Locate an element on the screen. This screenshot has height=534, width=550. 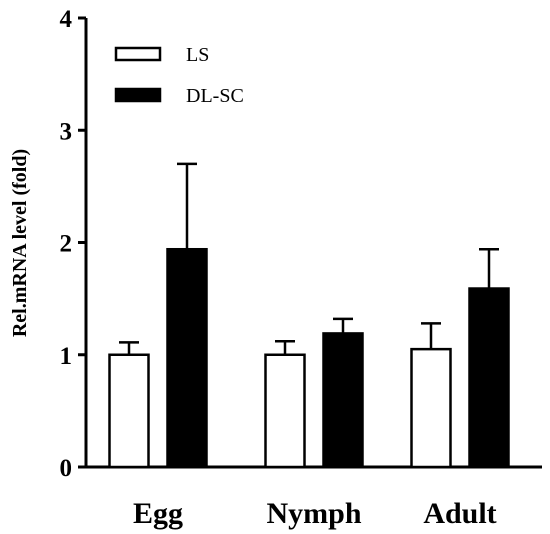
y-axis-title: Rel.mRNA level (fold) is located at coordinates (20, 243).